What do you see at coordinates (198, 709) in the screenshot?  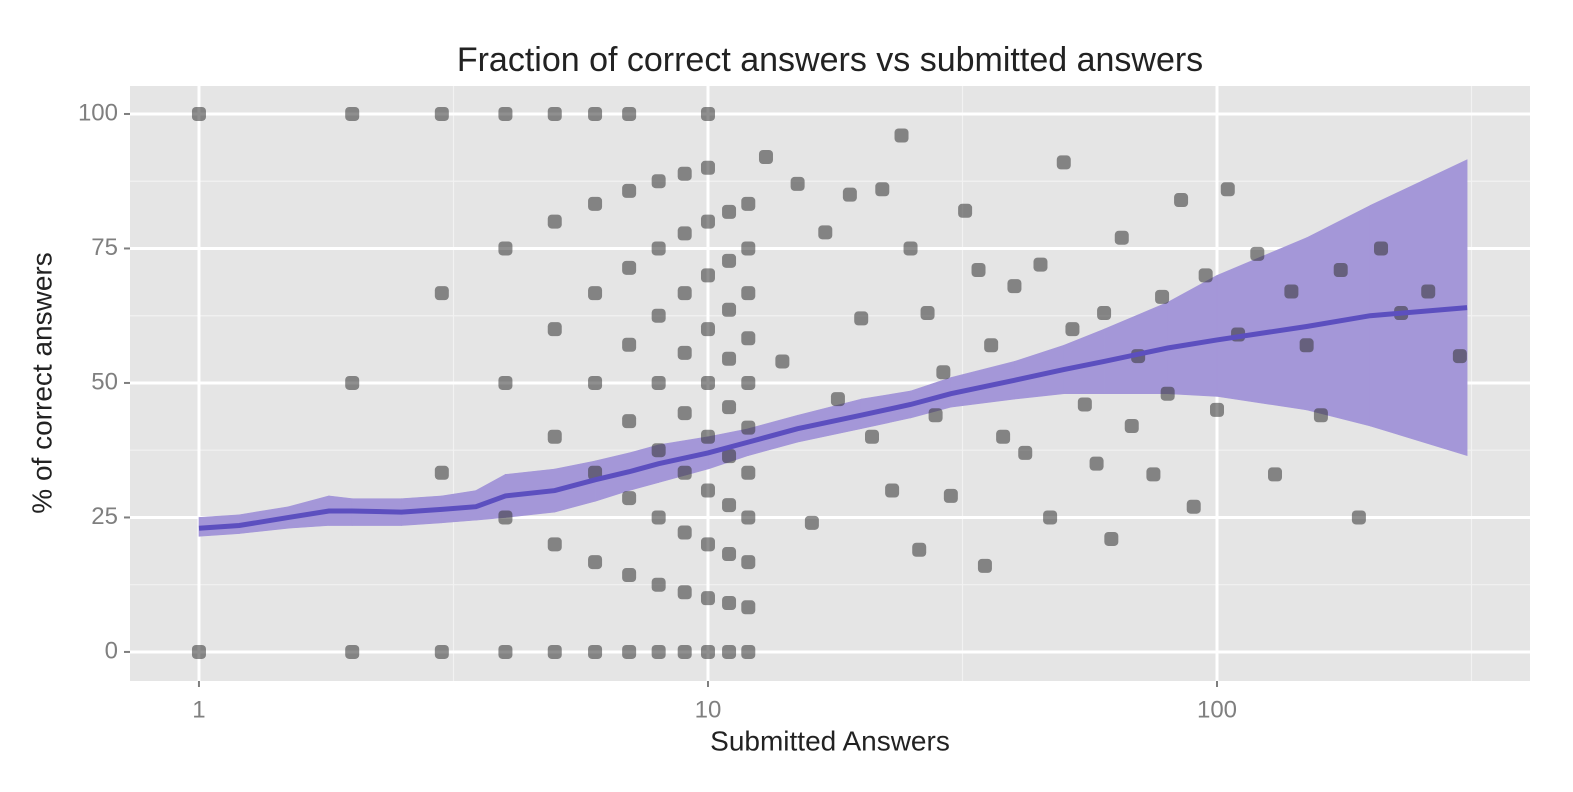 I see `x-tick-label: 1` at bounding box center [198, 709].